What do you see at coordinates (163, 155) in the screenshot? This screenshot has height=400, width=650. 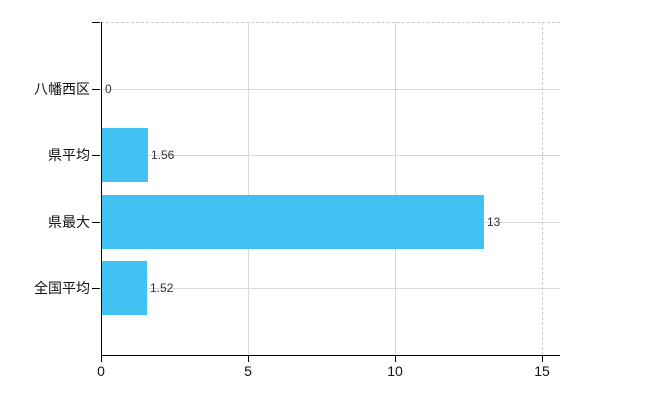 I see `value-label: 1.56` at bounding box center [163, 155].